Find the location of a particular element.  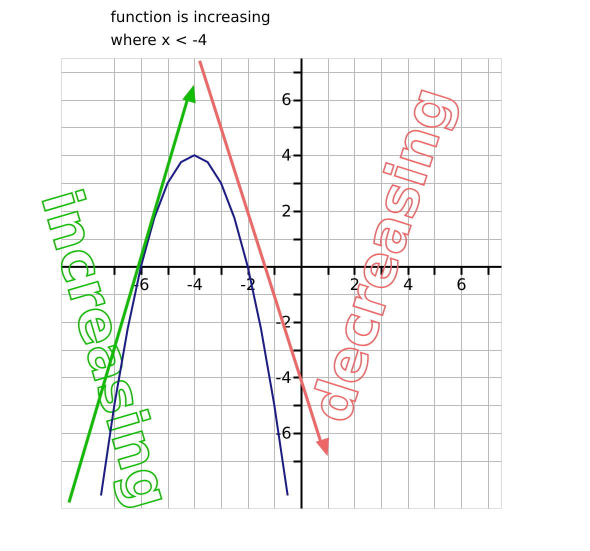

y-tick-label: 2 is located at coordinates (286, 210).